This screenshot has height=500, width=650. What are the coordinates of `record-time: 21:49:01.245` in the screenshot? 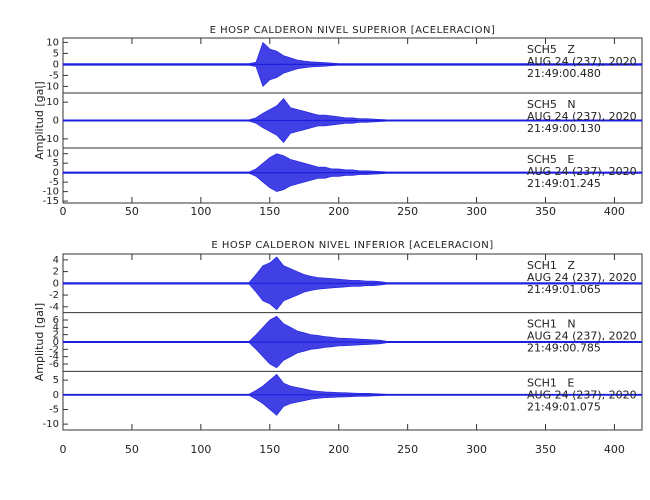 It's located at (564, 183).